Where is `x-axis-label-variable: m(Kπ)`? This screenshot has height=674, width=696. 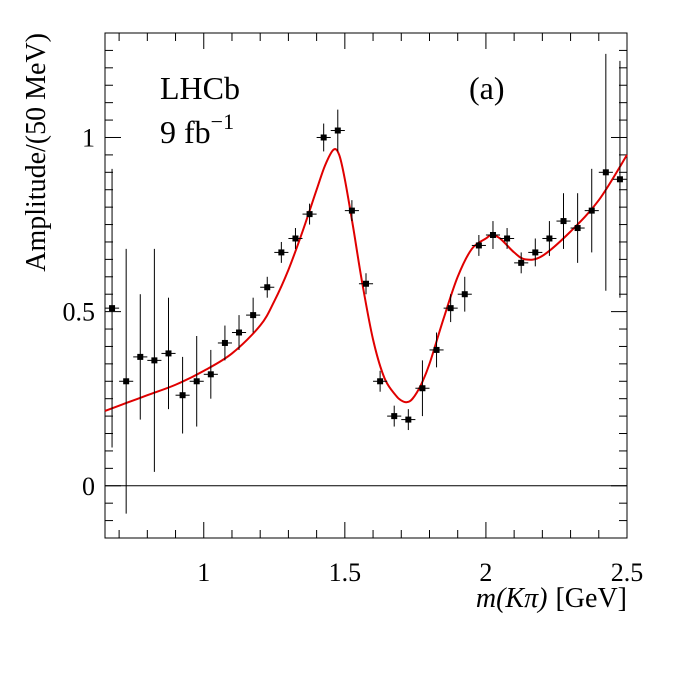 x-axis-label-variable: m(Kπ) is located at coordinates (512, 598).